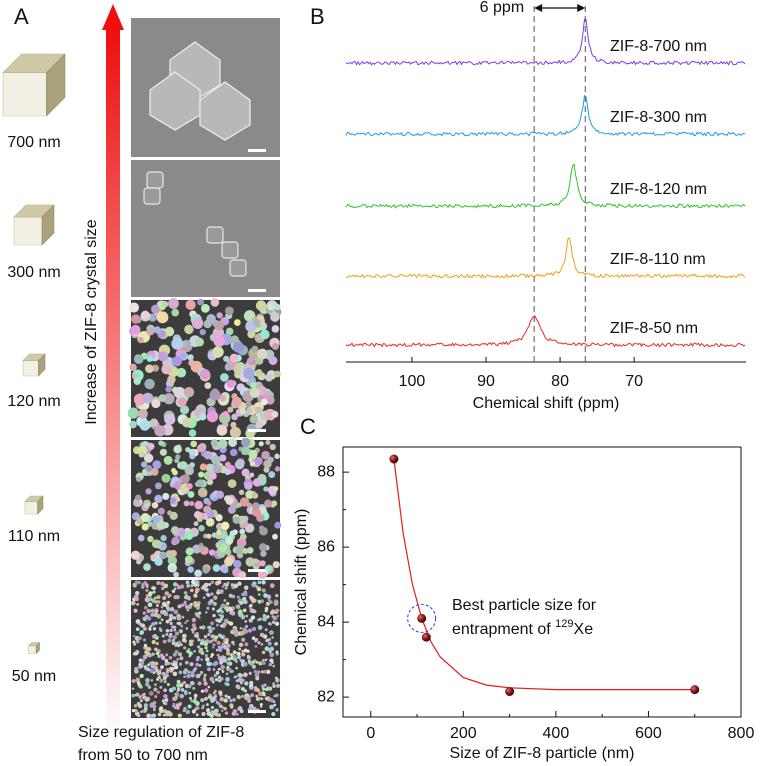 This screenshot has height=766, width=762. I want to click on arrow-head, so click(538, 8).